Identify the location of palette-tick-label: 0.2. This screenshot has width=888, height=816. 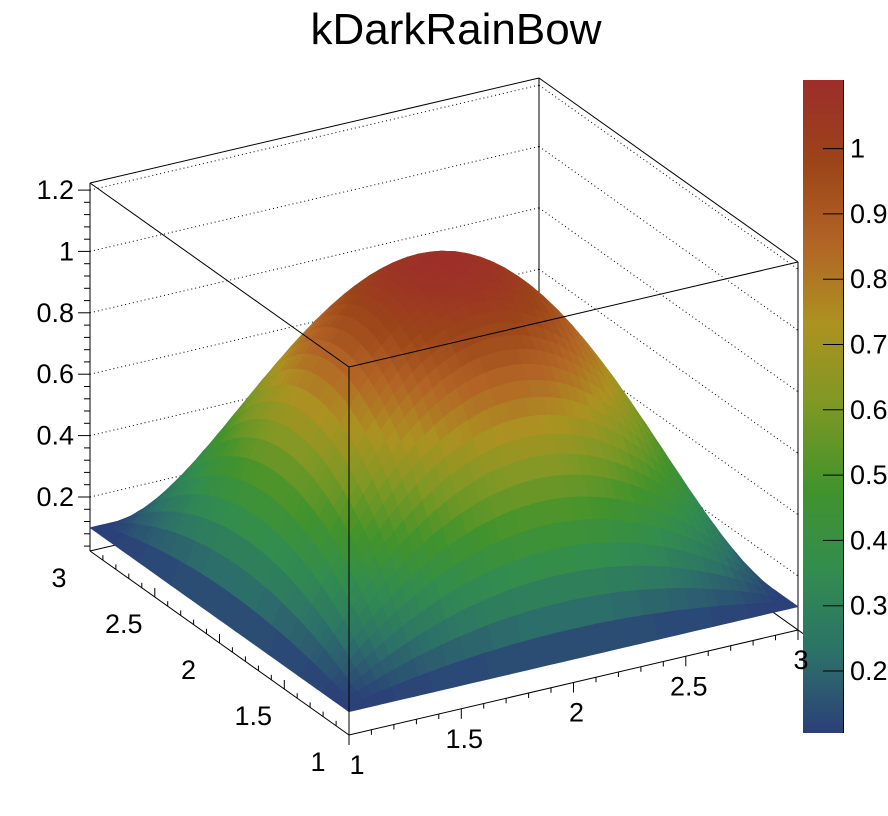
(869, 671).